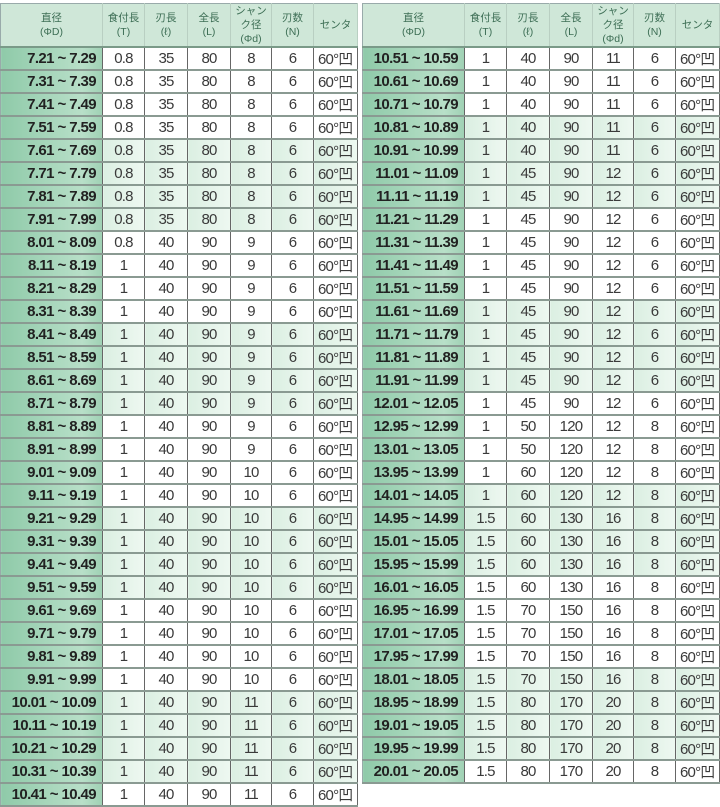 The image size is (720, 807). Describe the element at coordinates (51, 772) in the screenshot. I see `cell-diameter: 10.31 ~ 10.39` at that location.